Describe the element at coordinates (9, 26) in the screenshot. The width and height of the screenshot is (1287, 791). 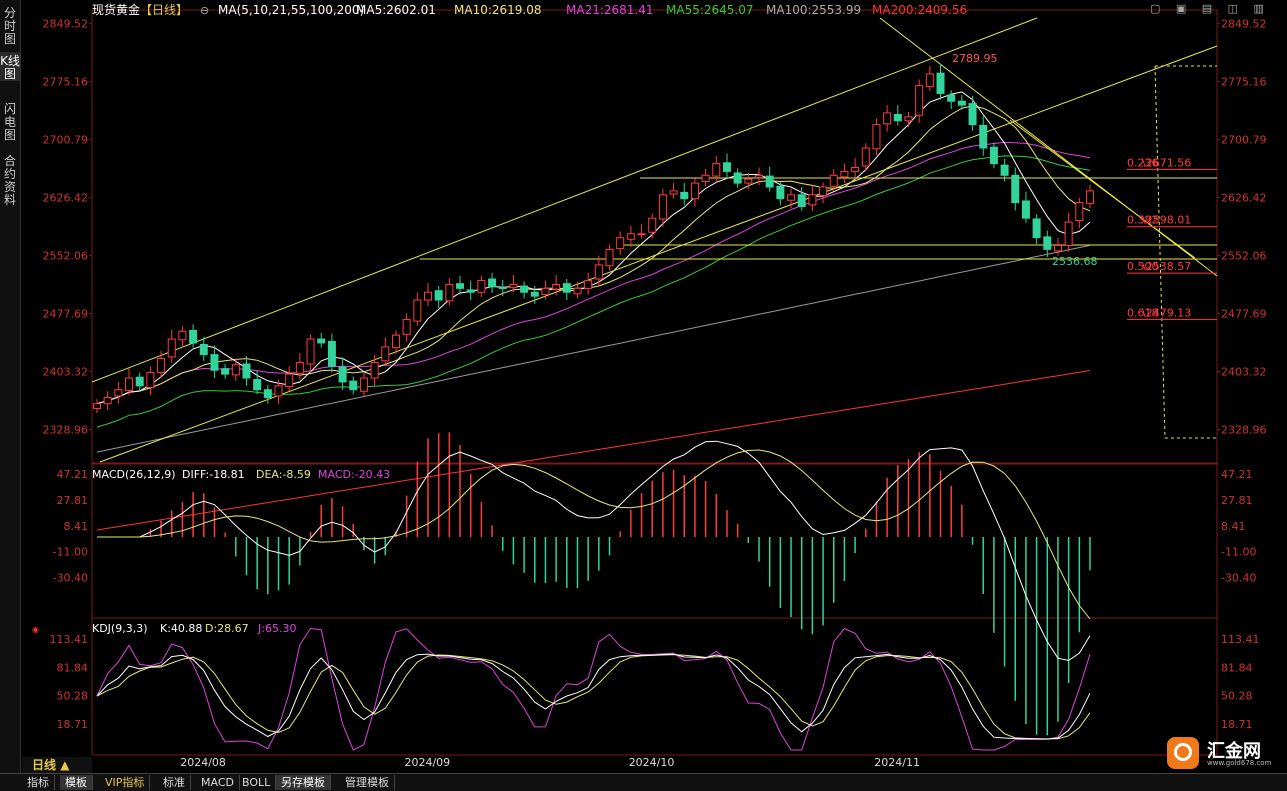
I see `sidebar-tab-0: 分时图` at that location.